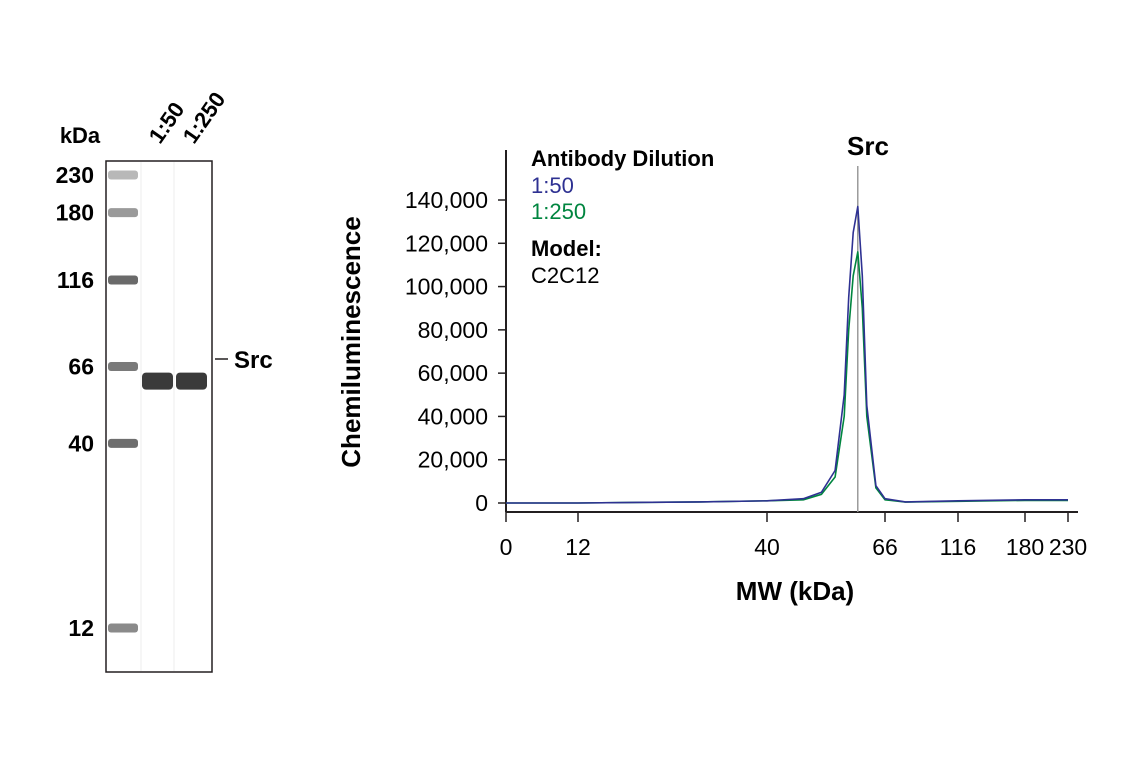 Image resolution: width=1141 pixels, height=768 pixels. Describe the element at coordinates (622, 158) in the screenshot. I see `legend-title: Antibody Dilution` at that location.